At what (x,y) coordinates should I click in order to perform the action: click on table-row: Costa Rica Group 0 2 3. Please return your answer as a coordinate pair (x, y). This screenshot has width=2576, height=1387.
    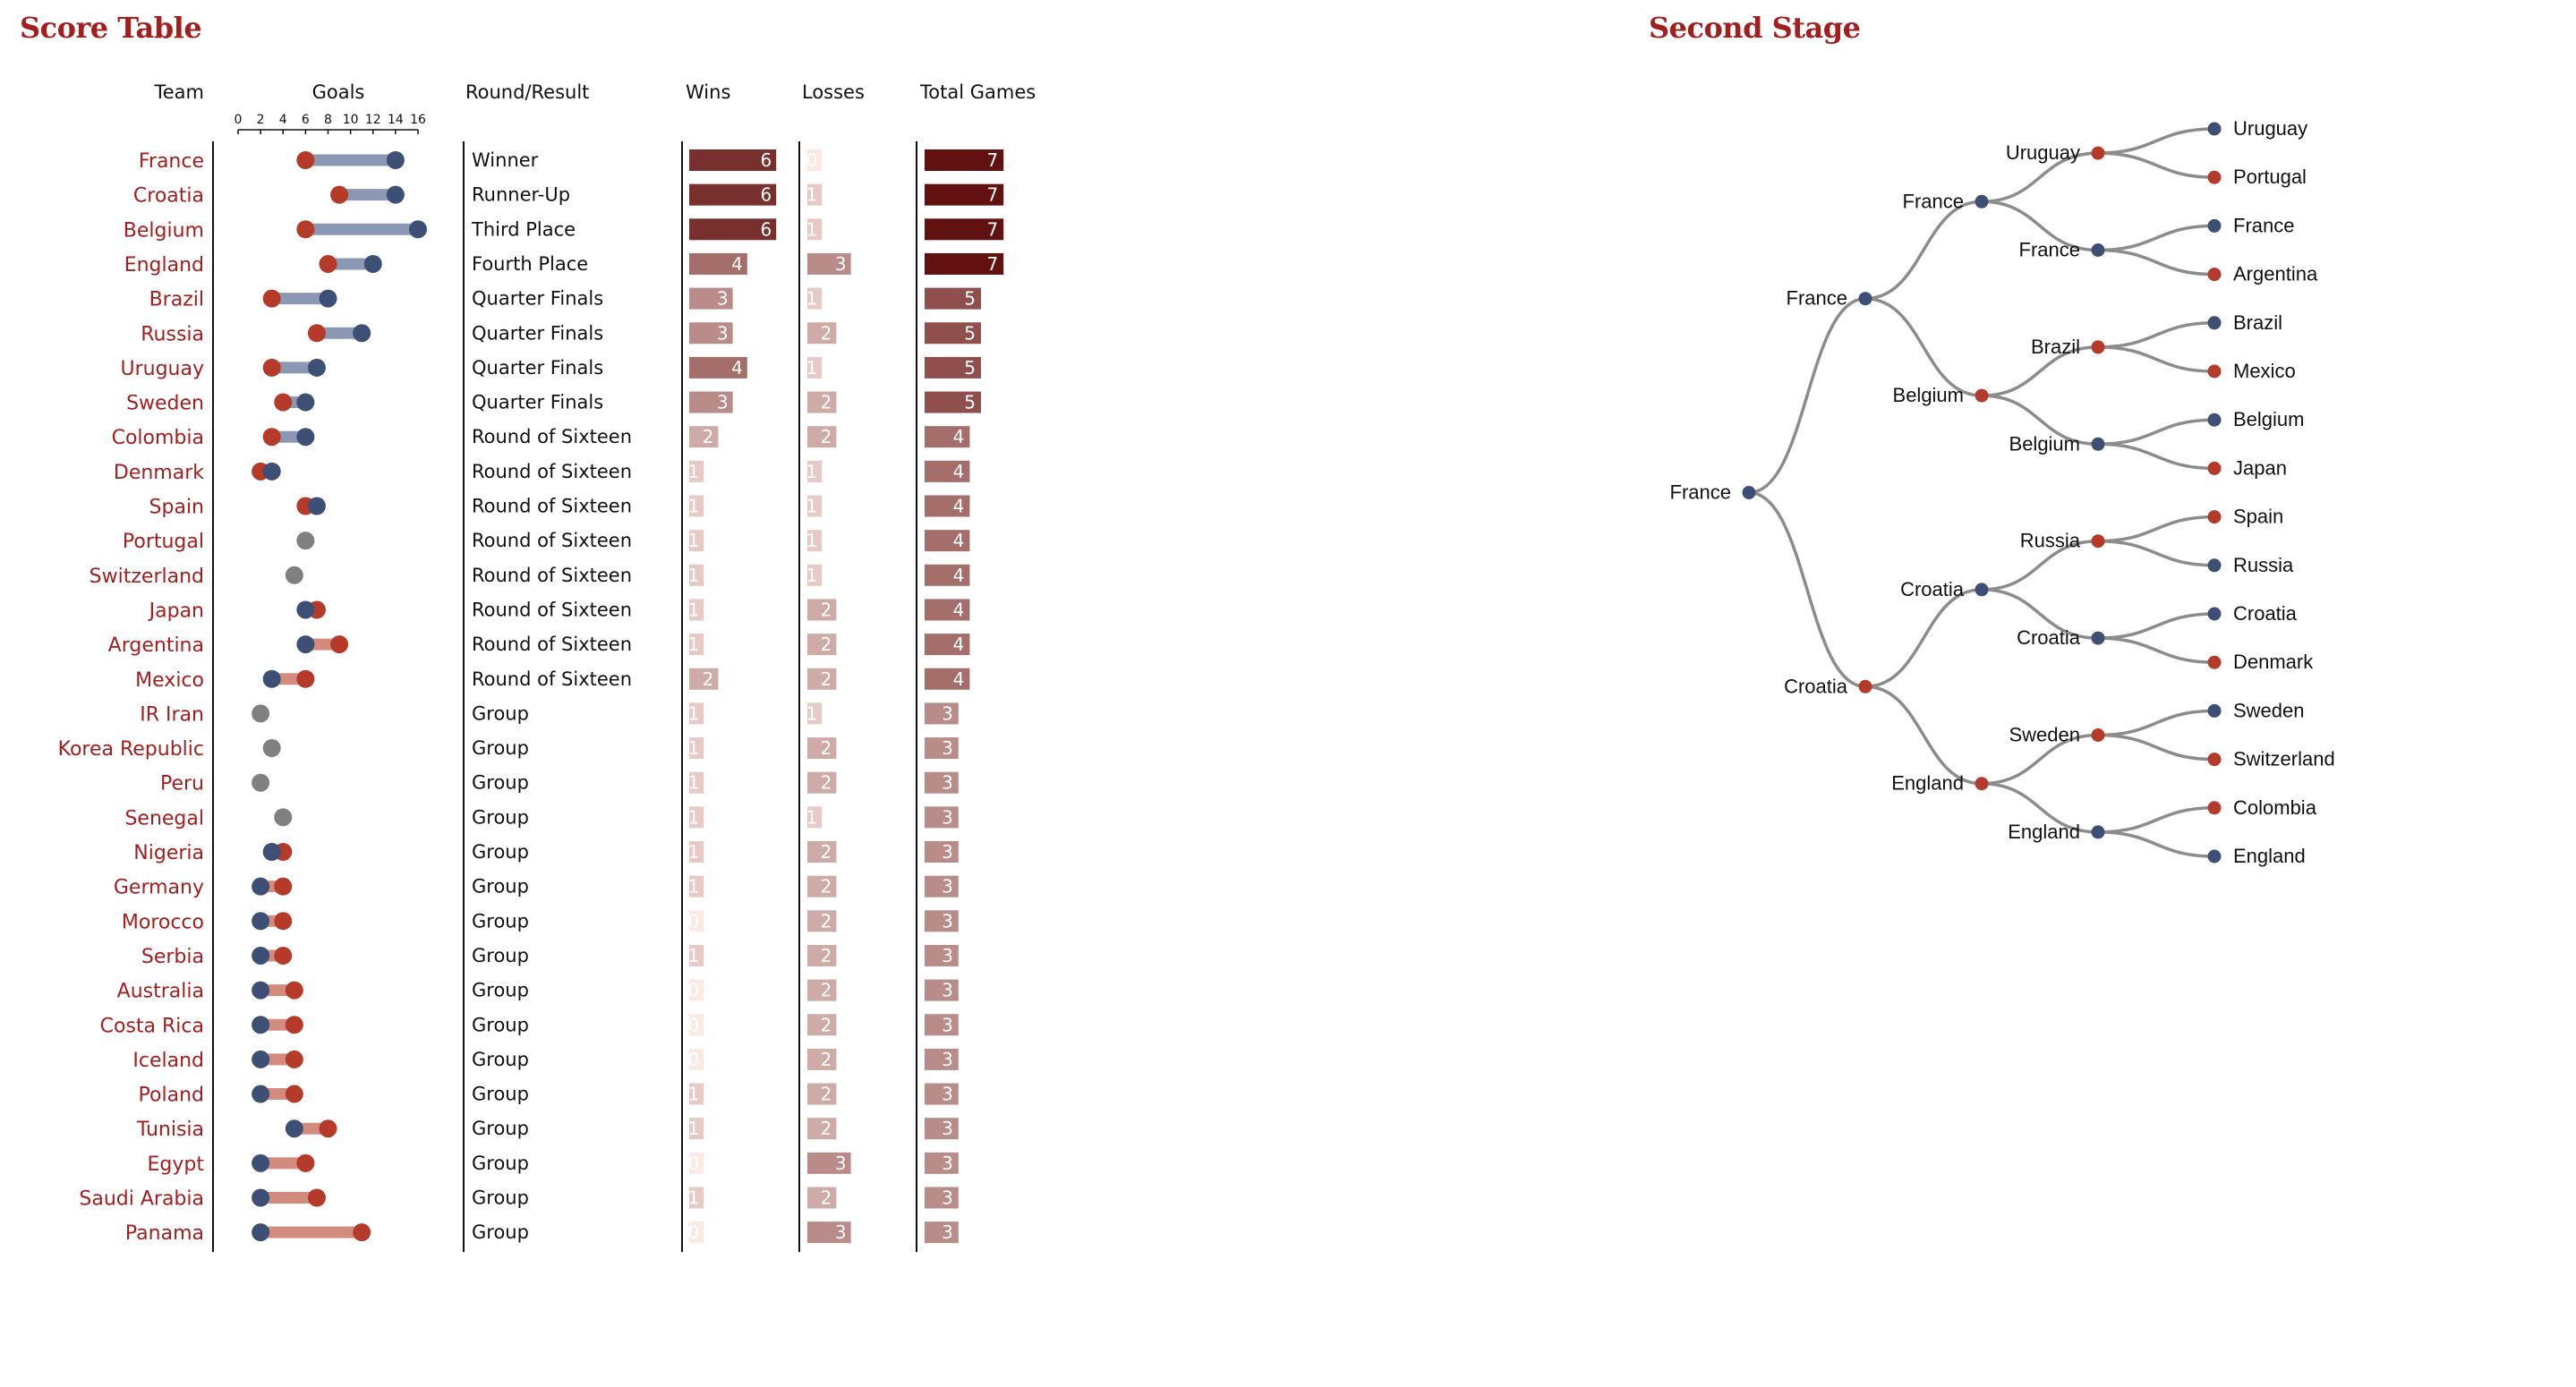
    Looking at the image, I should click on (529, 1025).